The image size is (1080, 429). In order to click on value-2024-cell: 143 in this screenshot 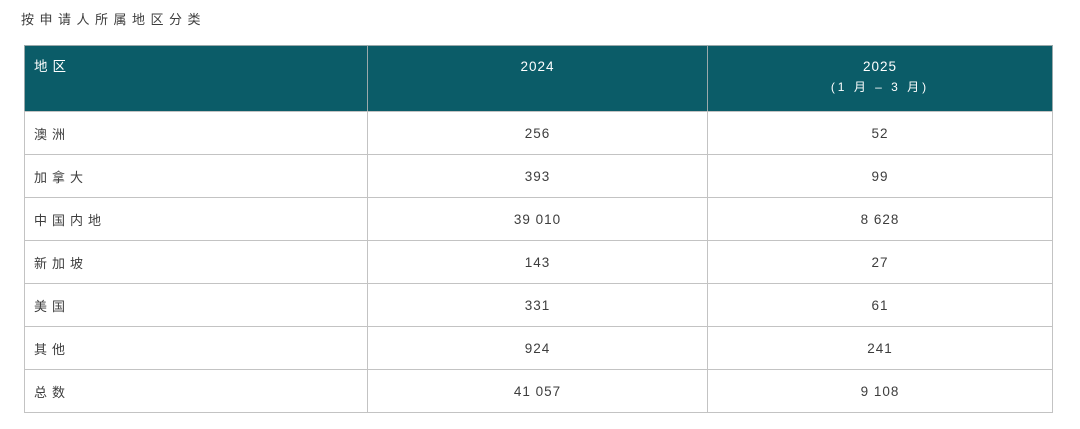, I will do `click(537, 262)`.